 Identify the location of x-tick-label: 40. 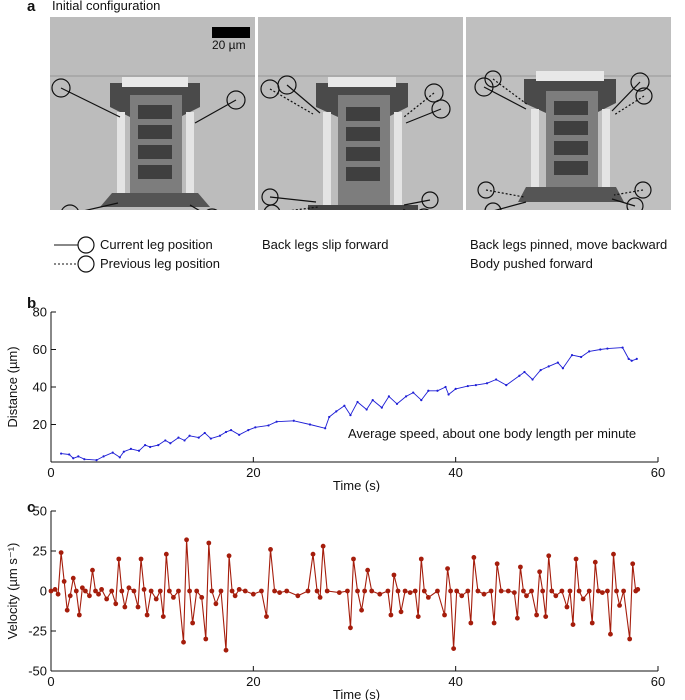
(455, 472).